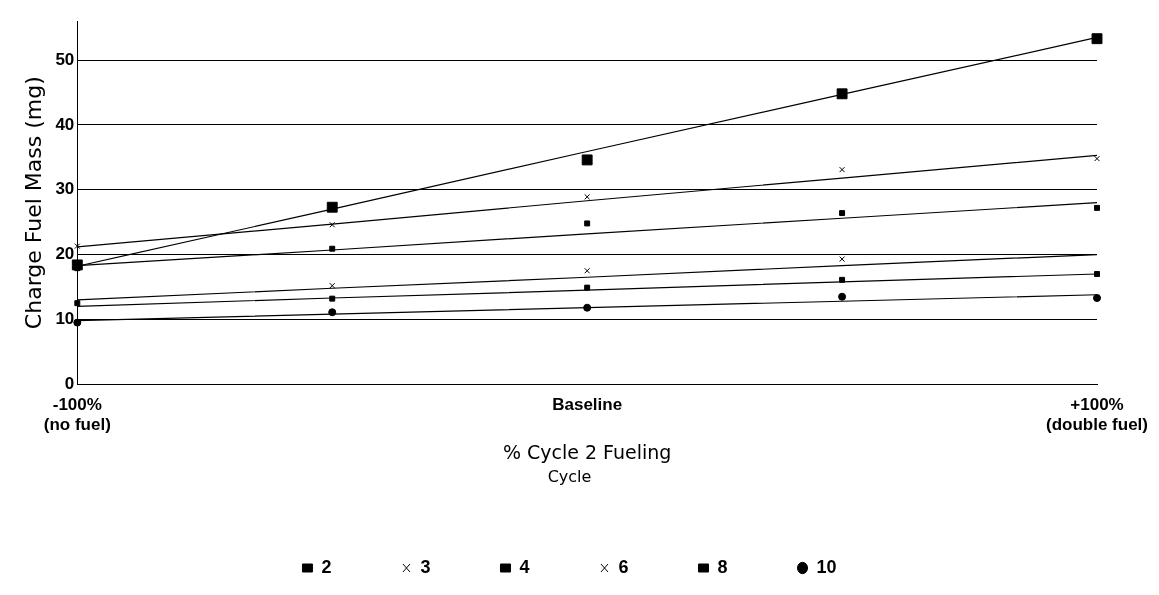  Describe the element at coordinates (65, 189) in the screenshot. I see `y-tick-label: 30` at that location.